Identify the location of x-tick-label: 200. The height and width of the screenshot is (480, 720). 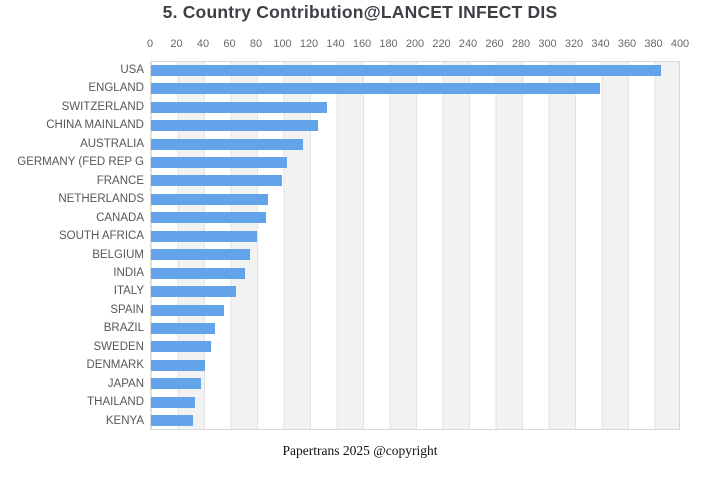
(415, 44).